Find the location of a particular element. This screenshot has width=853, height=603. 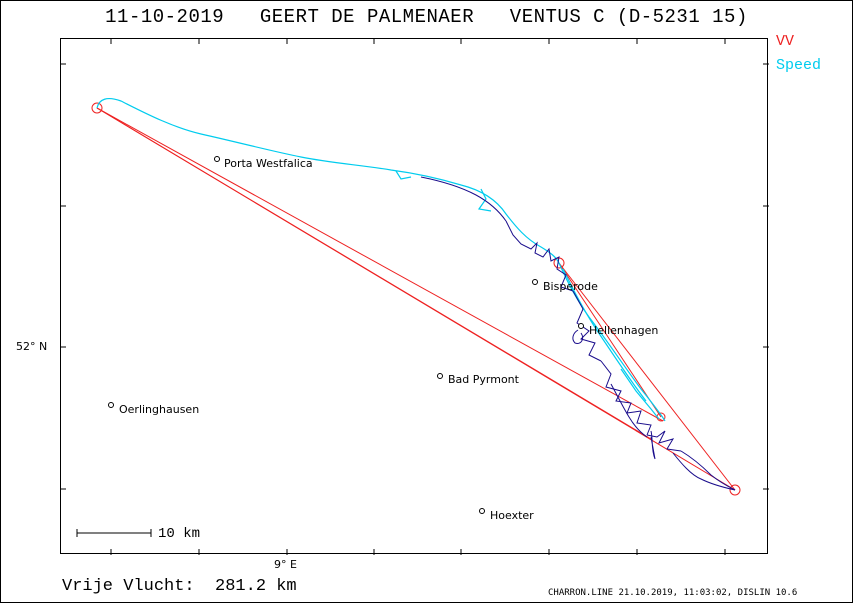

town-label: Hellenhagen is located at coordinates (624, 330).